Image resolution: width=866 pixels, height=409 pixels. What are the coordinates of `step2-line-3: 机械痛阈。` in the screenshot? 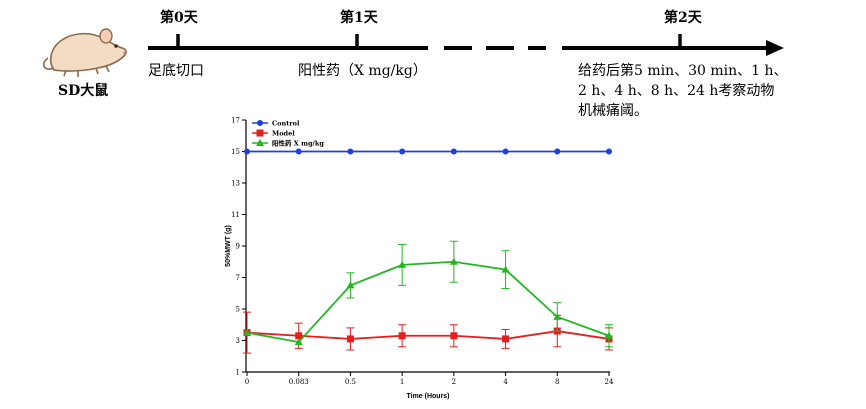 It's located at (613, 110).